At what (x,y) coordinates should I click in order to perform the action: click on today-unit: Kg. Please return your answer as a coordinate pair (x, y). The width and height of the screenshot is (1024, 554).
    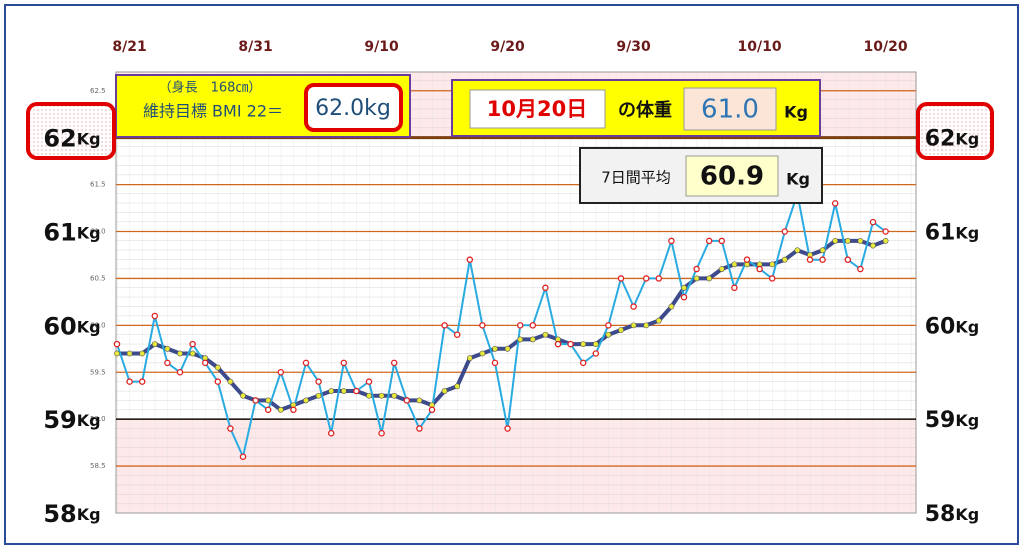
    Looking at the image, I should click on (796, 112).